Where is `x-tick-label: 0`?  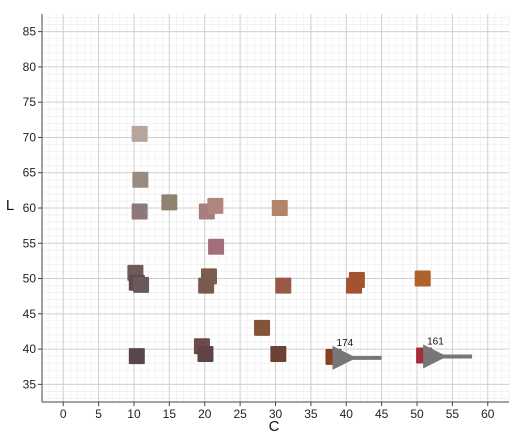 x-tick-label: 0 is located at coordinates (63, 414).